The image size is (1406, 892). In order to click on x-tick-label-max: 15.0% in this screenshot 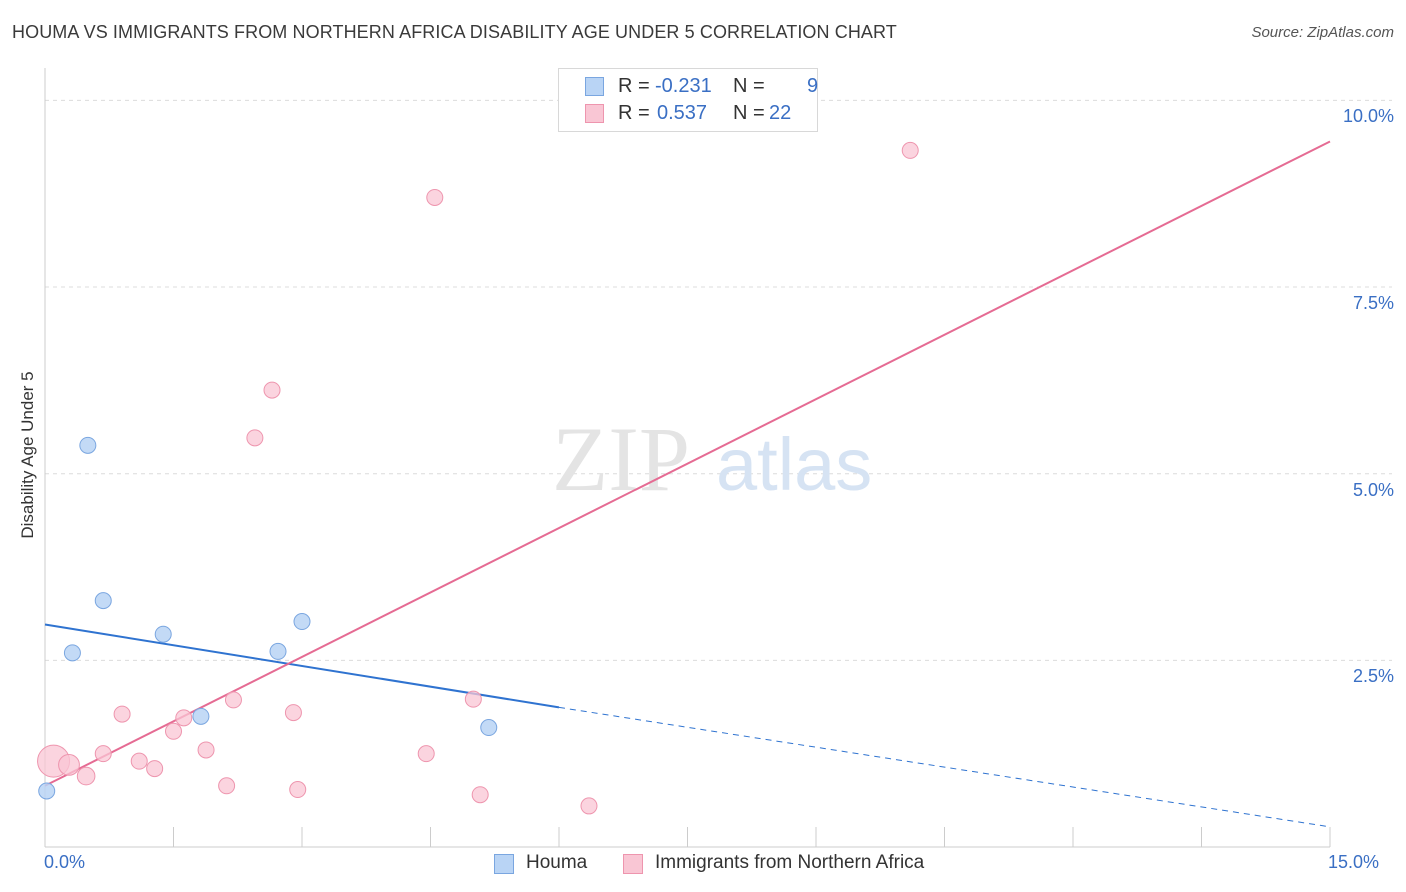, I will do `click(1354, 862)`.